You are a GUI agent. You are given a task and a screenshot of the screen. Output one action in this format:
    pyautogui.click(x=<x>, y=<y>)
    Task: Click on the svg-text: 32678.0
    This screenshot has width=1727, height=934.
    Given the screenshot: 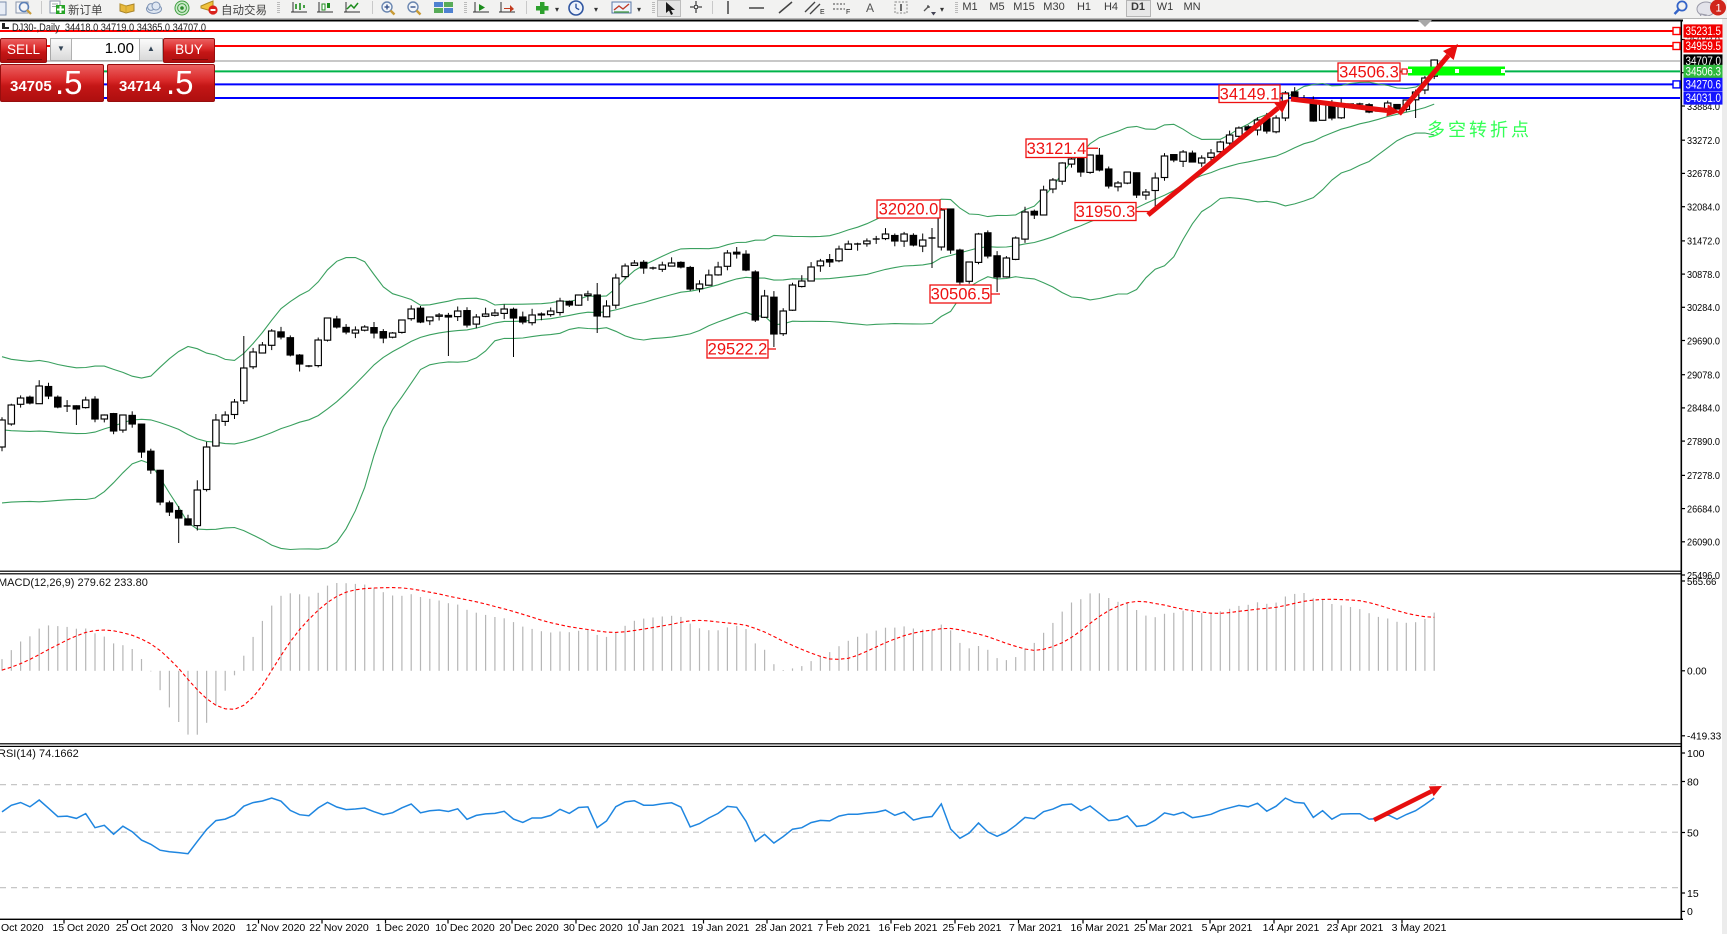 What is the action you would take?
    pyautogui.click(x=1703, y=174)
    